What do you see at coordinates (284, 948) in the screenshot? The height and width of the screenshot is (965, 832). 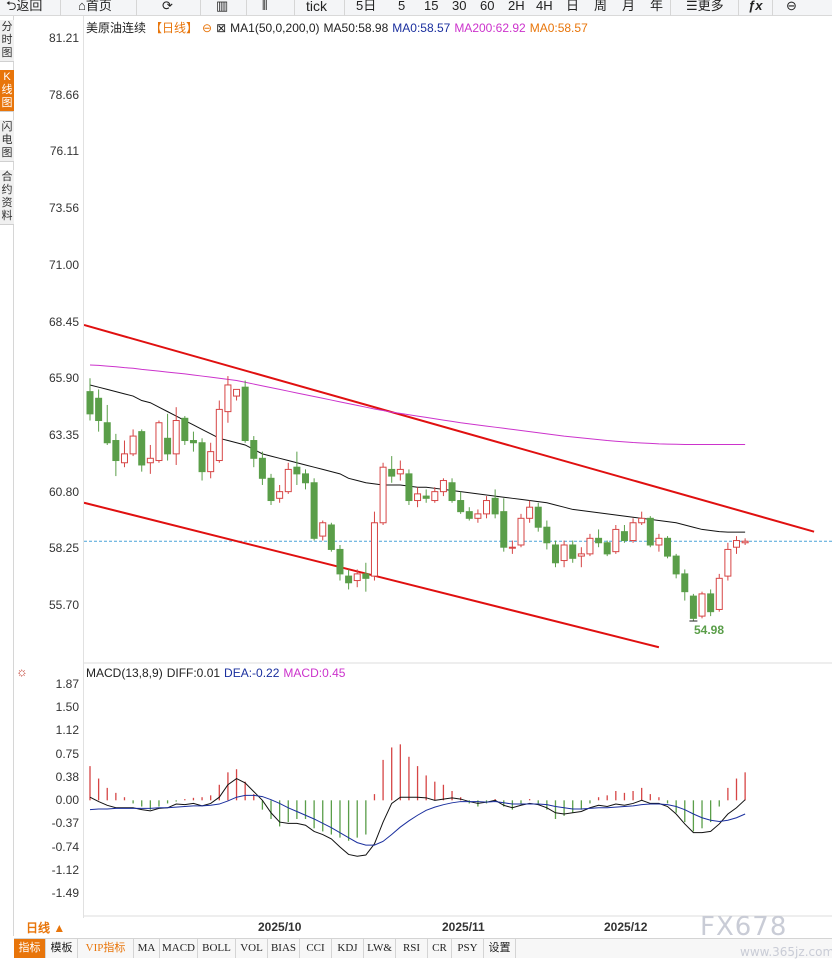 I see `indicator-tab-7: BIAS` at bounding box center [284, 948].